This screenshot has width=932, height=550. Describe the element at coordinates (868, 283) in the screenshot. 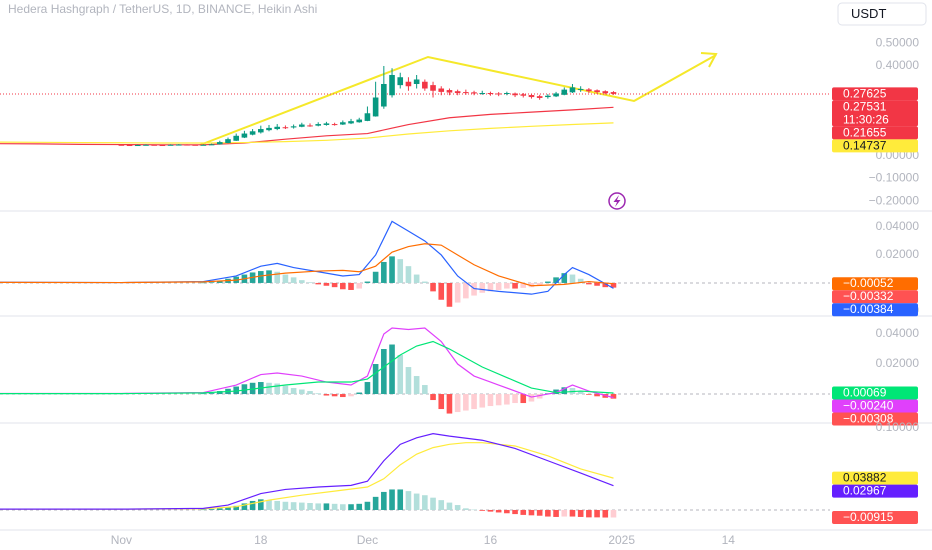

I see `value-label: −0.00052` at that location.